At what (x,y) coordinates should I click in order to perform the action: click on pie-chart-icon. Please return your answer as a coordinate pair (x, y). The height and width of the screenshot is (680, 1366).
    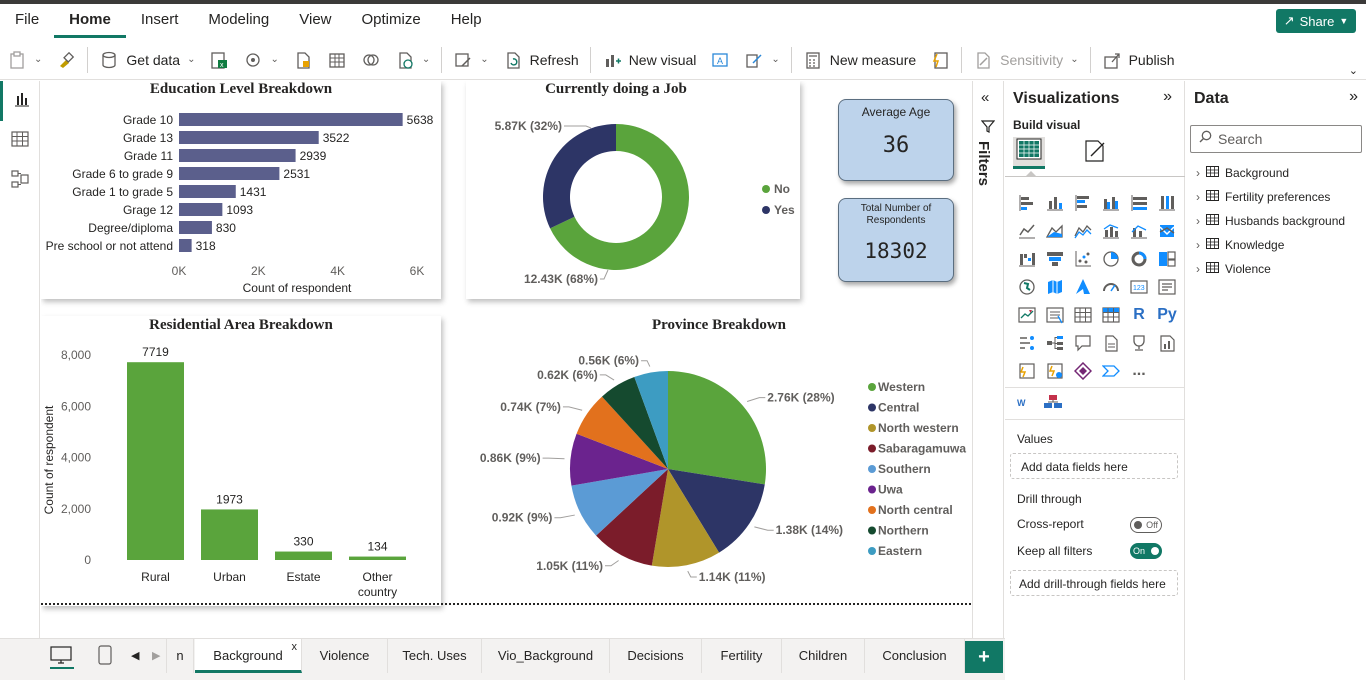
    Looking at the image, I should click on (1111, 259).